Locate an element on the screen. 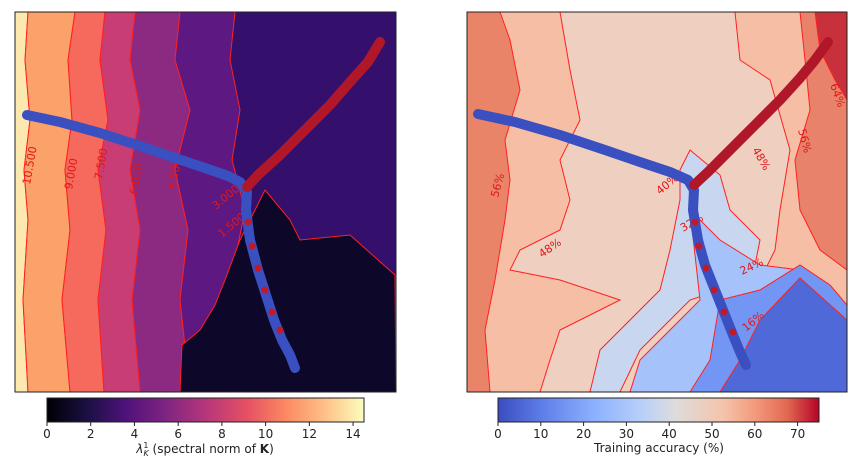 Image resolution: width=858 pixels, height=460 pixels. left-colorbar-ticks: 0 2 4 6 8 10 12 14 is located at coordinates (202, 431).